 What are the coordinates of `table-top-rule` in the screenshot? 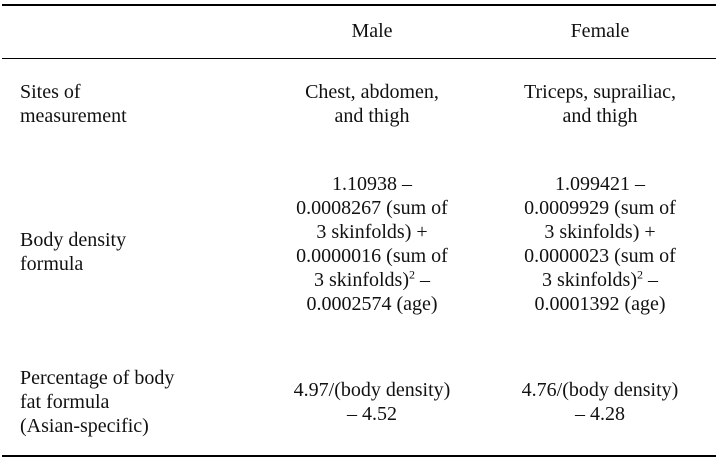 It's located at (359, 5).